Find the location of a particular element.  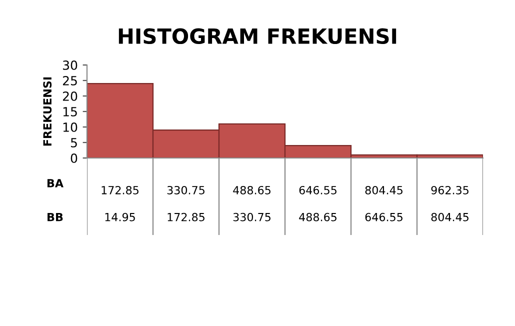

x-tick-label: 804.45 is located at coordinates (383, 190).